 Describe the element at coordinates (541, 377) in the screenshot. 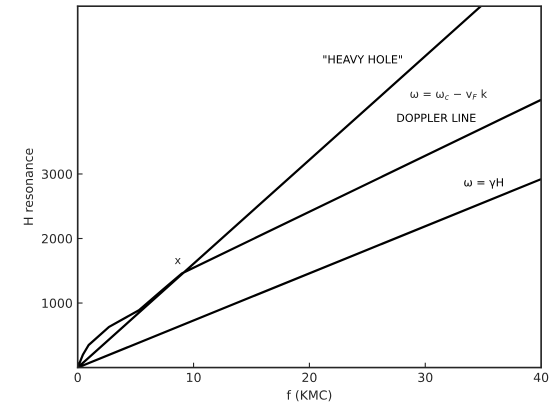

I see `x-tick-label: 40` at that location.